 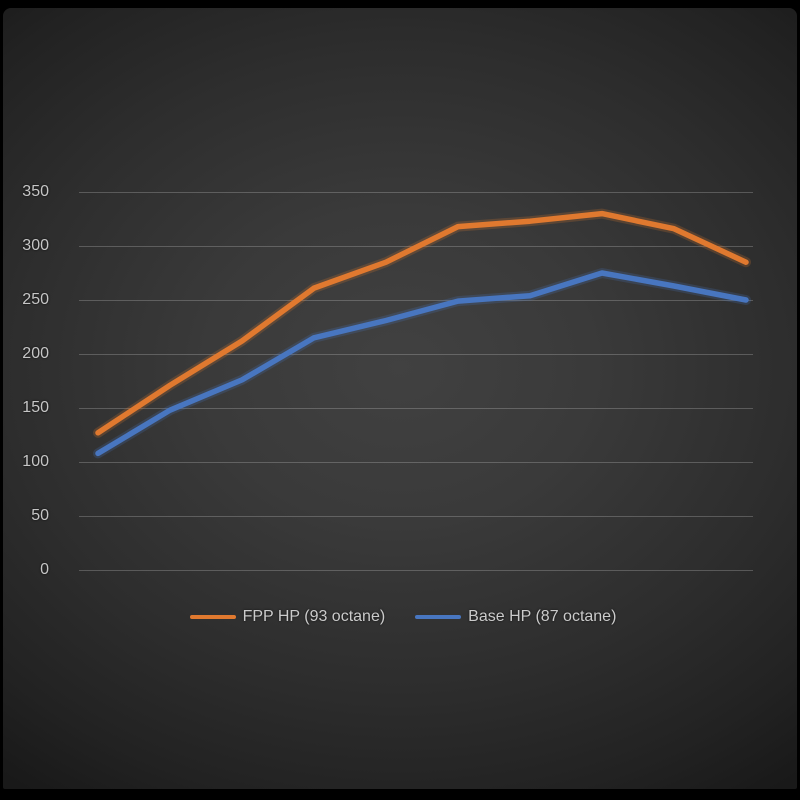 I want to click on y-axis-tick-label: 0, so click(x=44, y=569).